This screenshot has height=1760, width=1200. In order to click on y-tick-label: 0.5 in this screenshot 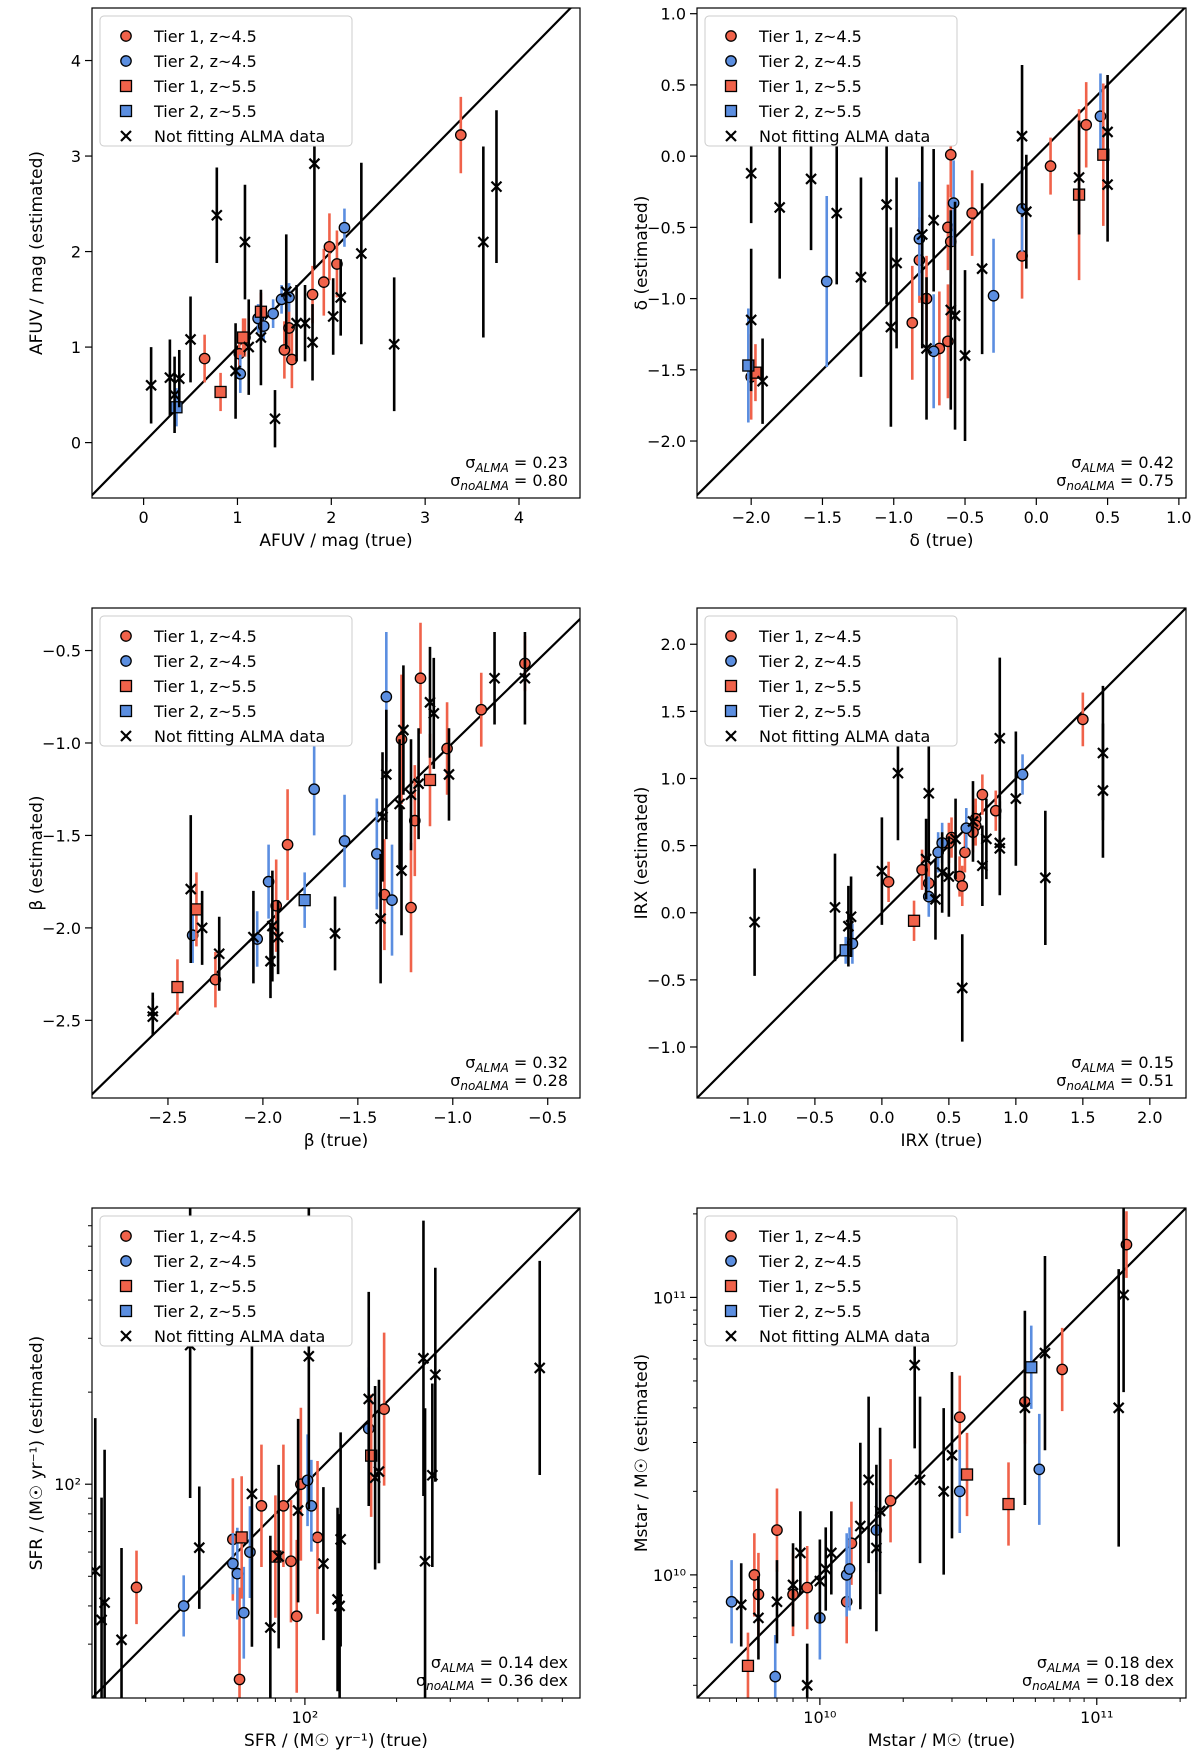, I will do `click(673, 85)`.